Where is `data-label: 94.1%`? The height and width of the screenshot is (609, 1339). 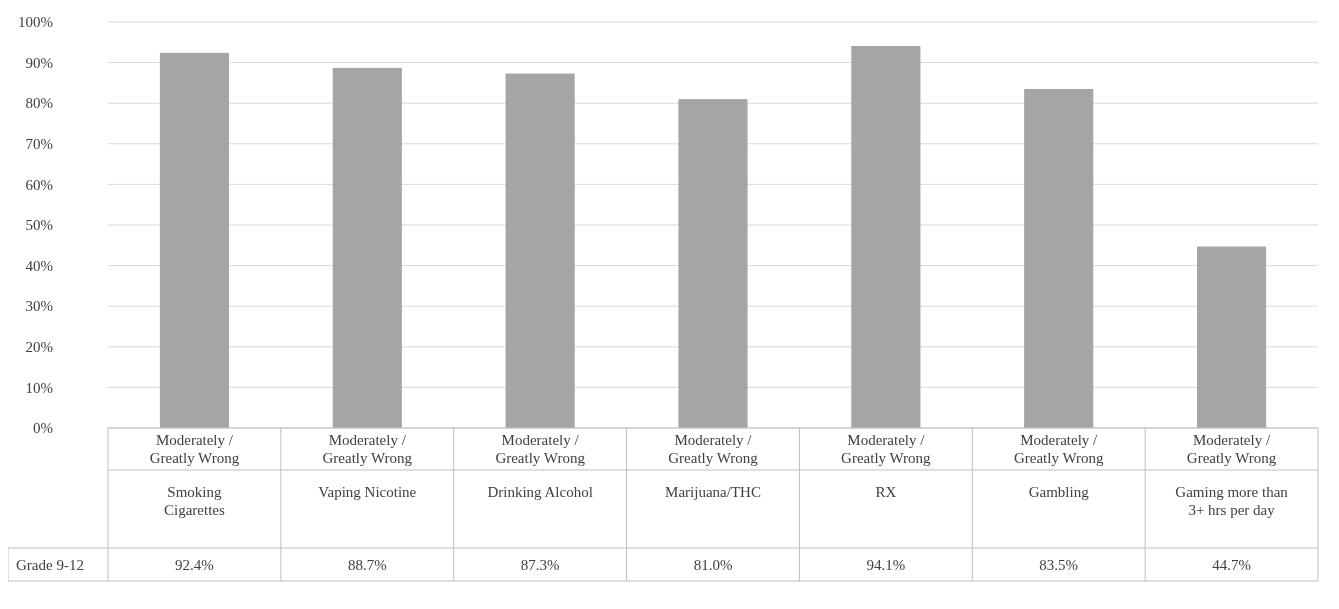 data-label: 94.1% is located at coordinates (886, 564).